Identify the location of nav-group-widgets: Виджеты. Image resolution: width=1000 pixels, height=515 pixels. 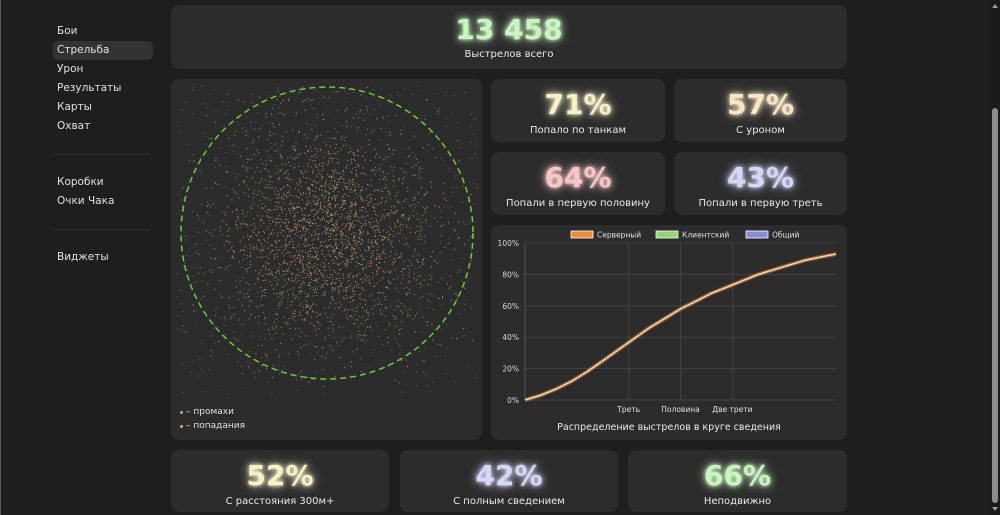
(103, 257).